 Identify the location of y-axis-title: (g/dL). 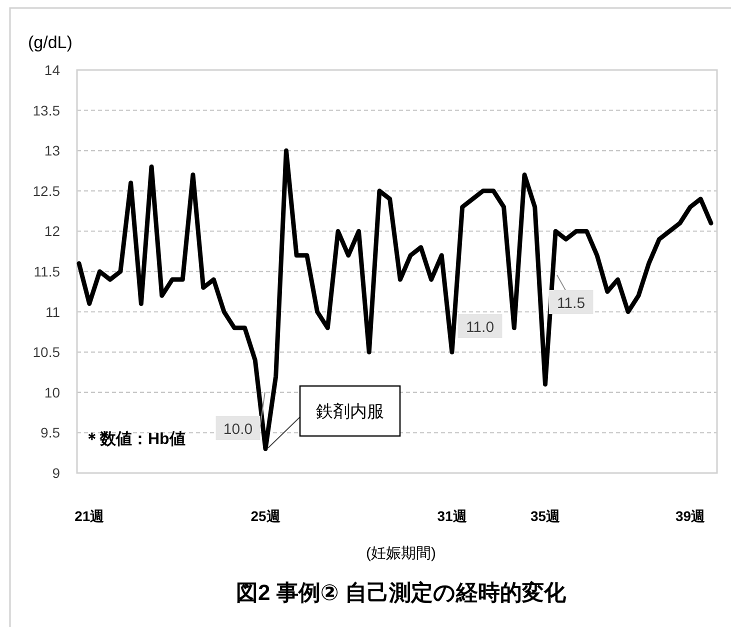
(50, 42).